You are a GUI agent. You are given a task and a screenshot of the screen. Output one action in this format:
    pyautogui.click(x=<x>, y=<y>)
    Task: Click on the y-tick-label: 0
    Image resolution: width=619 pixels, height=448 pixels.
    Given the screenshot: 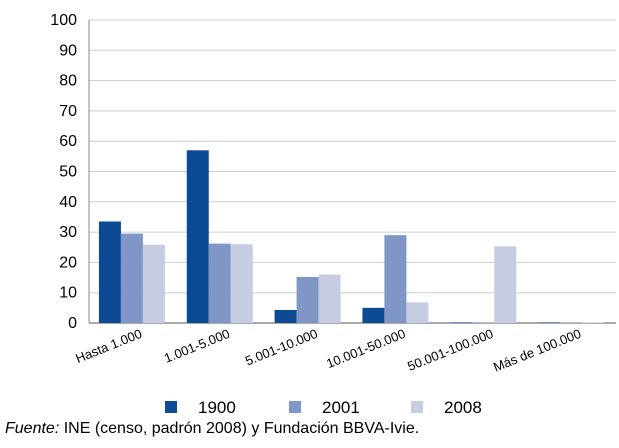 What is the action you would take?
    pyautogui.click(x=72, y=323)
    